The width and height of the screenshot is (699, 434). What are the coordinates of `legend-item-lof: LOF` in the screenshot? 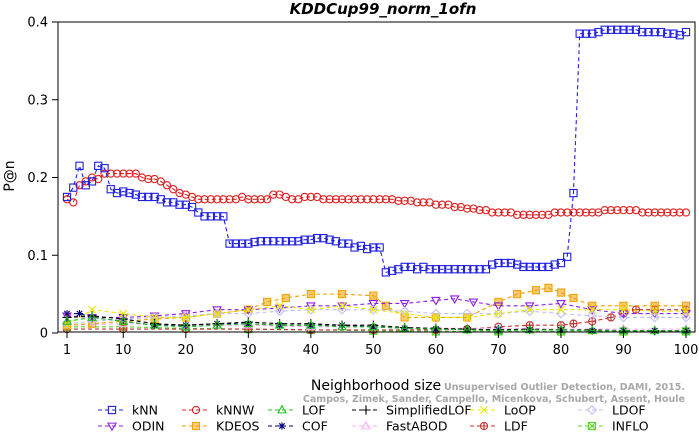 It's located at (297, 410).